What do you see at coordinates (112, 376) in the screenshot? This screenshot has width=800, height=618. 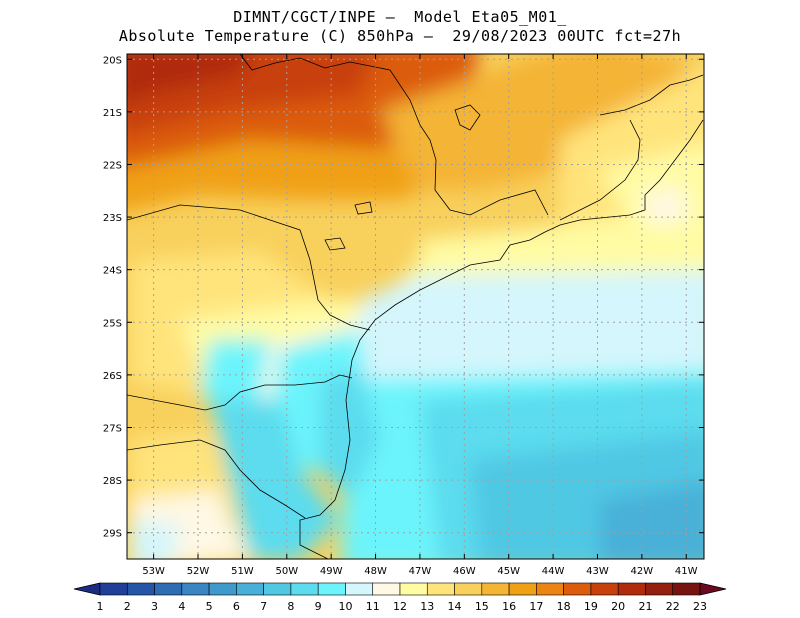 I see `lat-tick-label: 26S` at bounding box center [112, 376].